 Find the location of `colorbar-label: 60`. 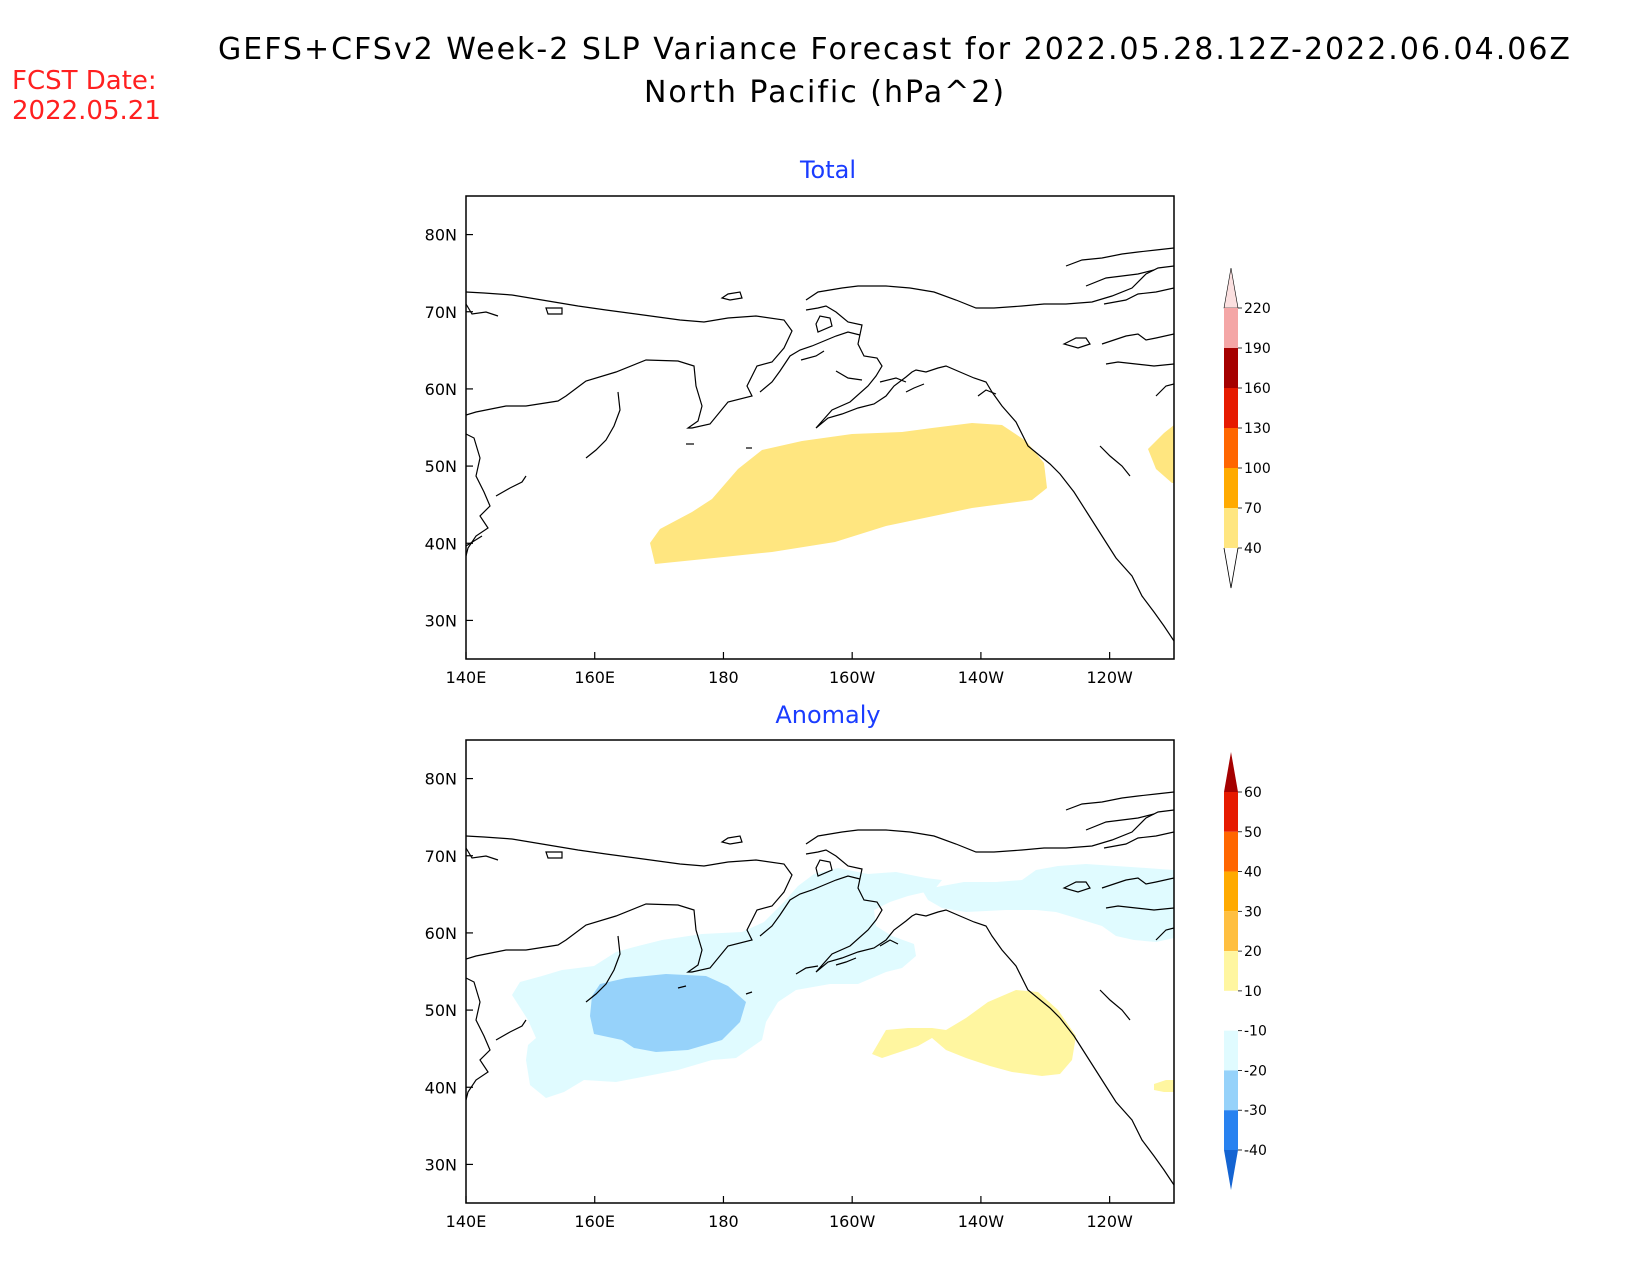

colorbar-label: 60 is located at coordinates (1253, 793).